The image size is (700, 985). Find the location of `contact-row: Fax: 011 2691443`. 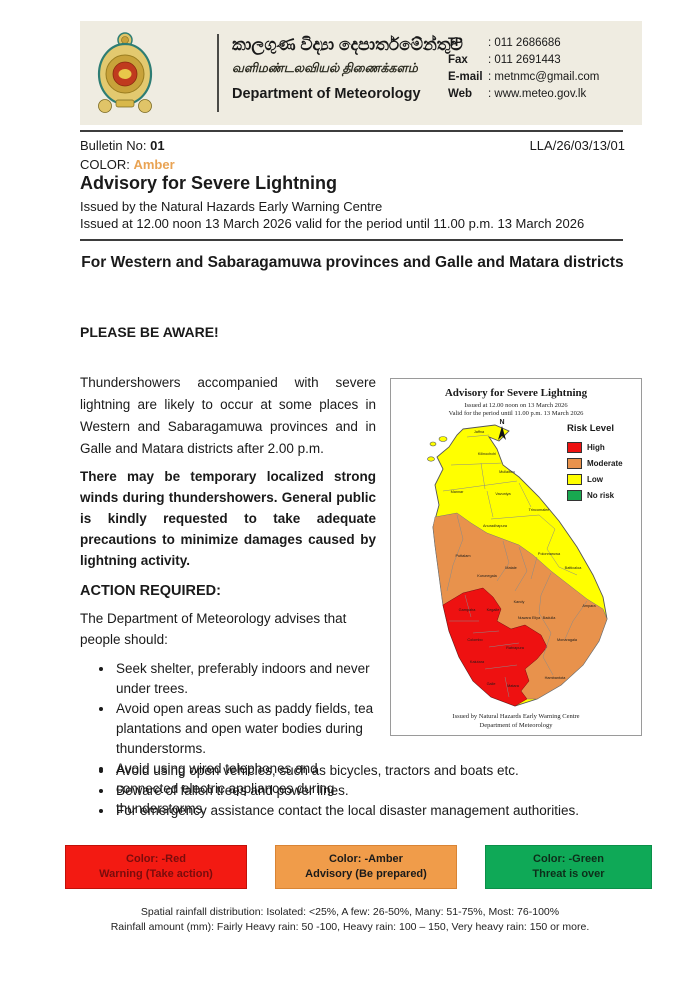

contact-row: Fax: 011 2691443 is located at coordinates (504, 60).